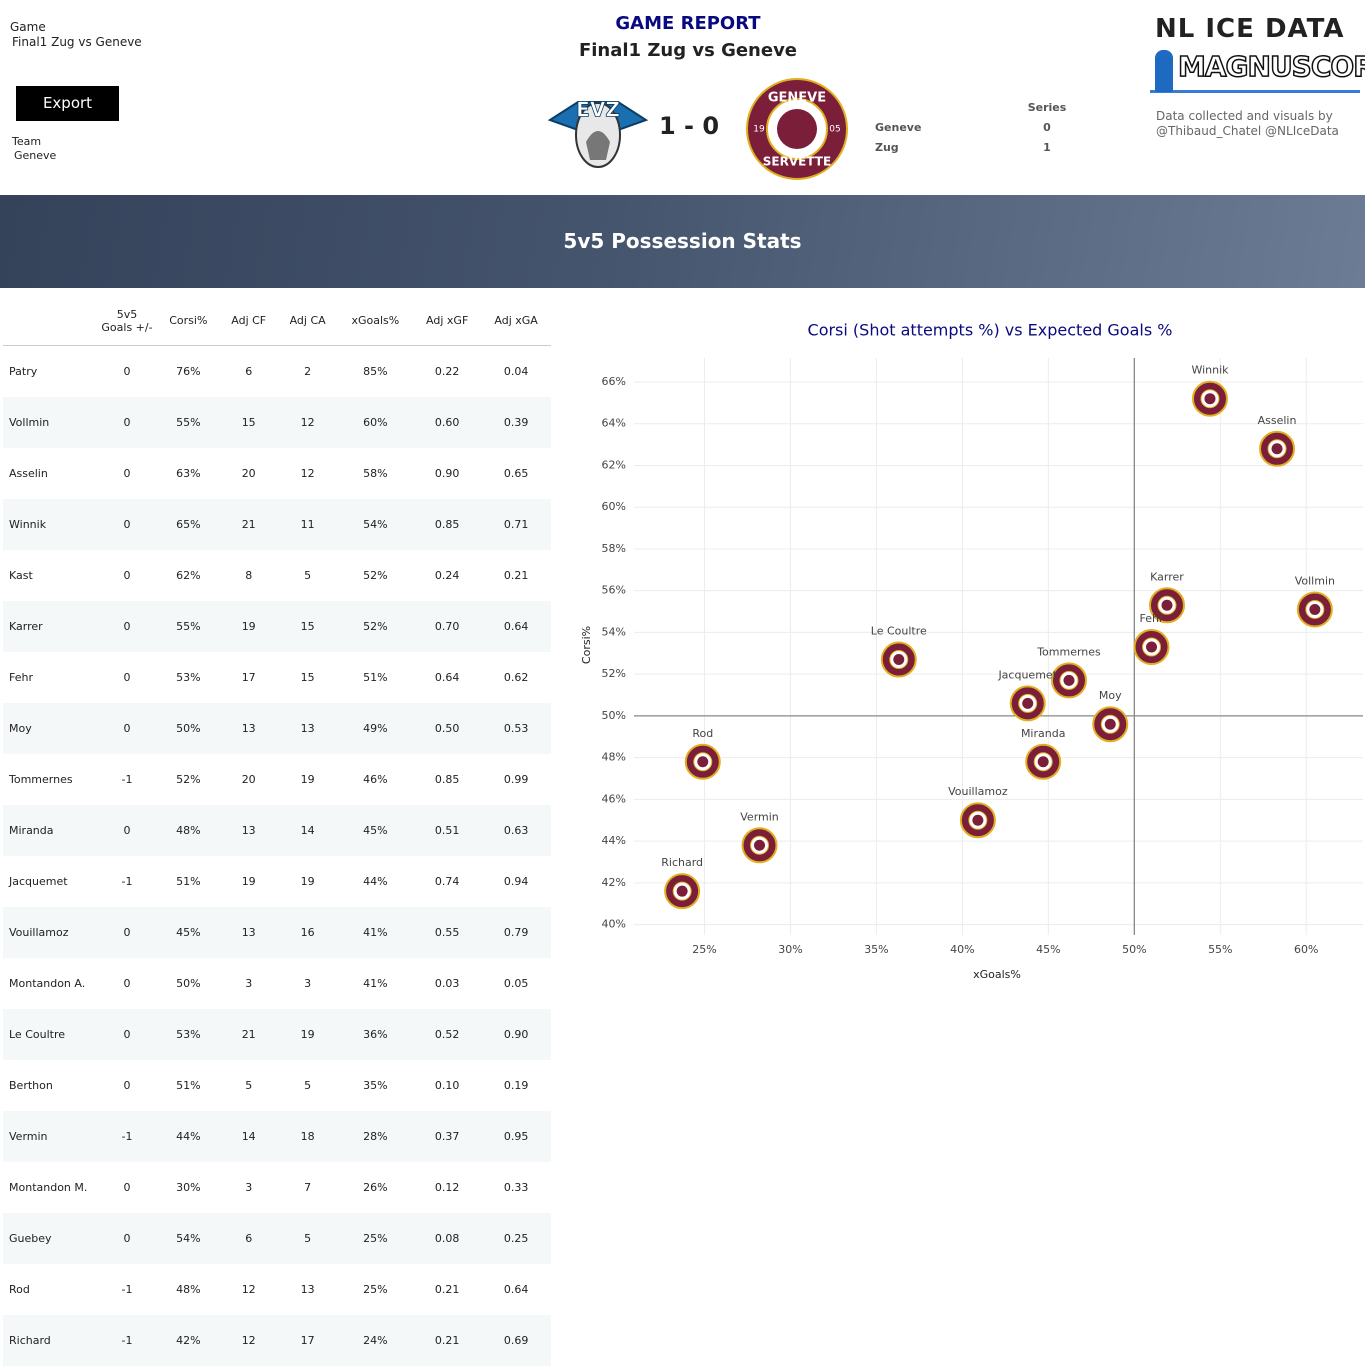 Image resolution: width=1365 pixels, height=1366 pixels. Describe the element at coordinates (447, 1340) in the screenshot. I see `table-cell: 0.21` at that location.